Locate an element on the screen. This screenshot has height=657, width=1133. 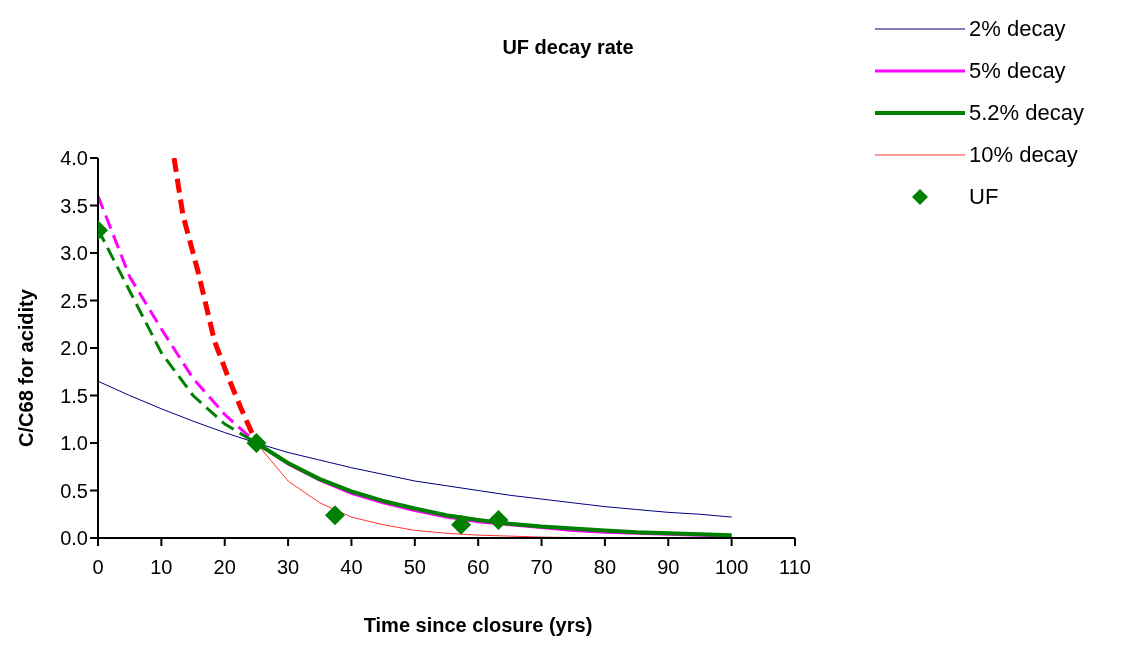
chart-title: UF decay rate is located at coordinates (568, 47).